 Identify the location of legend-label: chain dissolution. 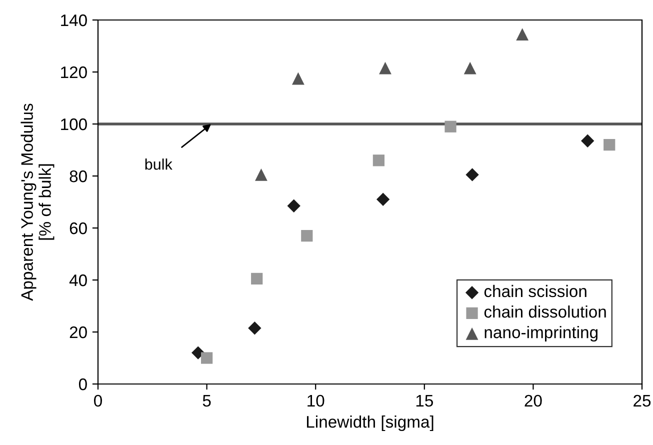
(545, 311).